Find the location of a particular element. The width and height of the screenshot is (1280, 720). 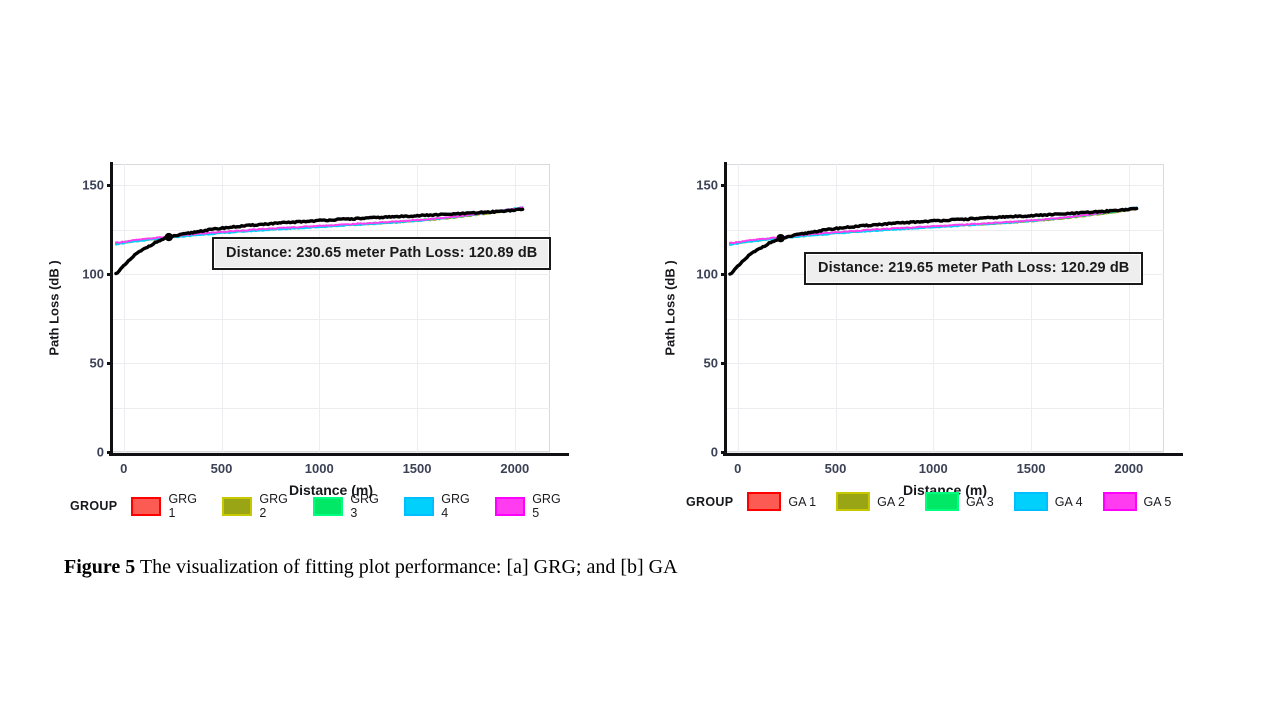

plot-svg-b is located at coordinates (933, 241).